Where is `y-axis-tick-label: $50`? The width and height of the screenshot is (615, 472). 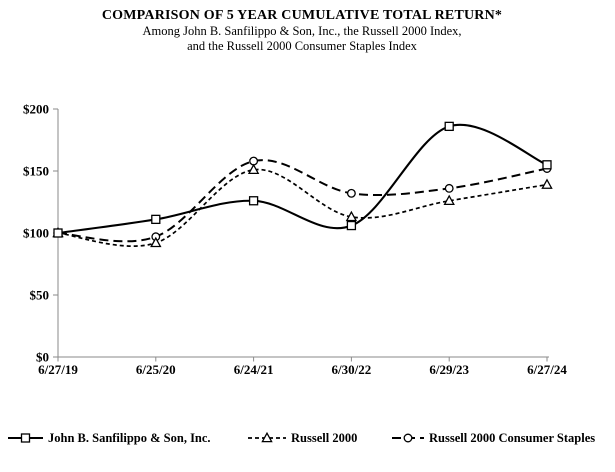 y-axis-tick-label: $50 is located at coordinates (40, 295).